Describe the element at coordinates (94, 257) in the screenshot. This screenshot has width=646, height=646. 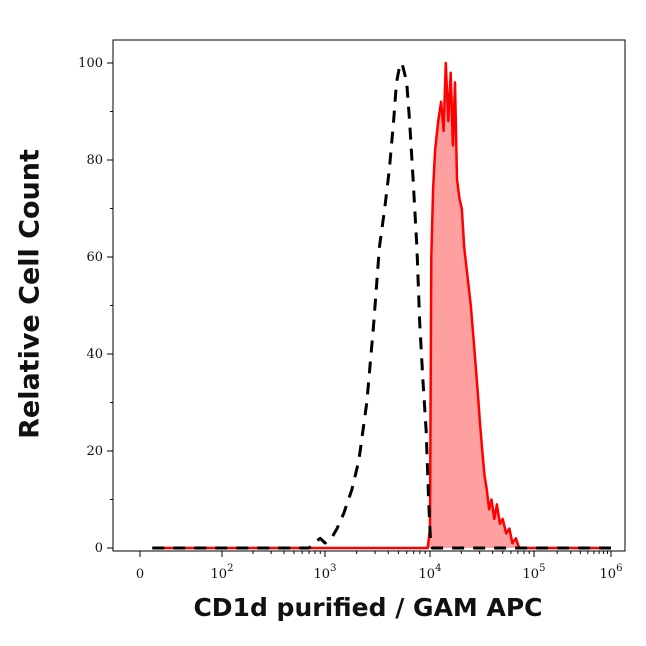
I see `y-tick-label: 60` at that location.